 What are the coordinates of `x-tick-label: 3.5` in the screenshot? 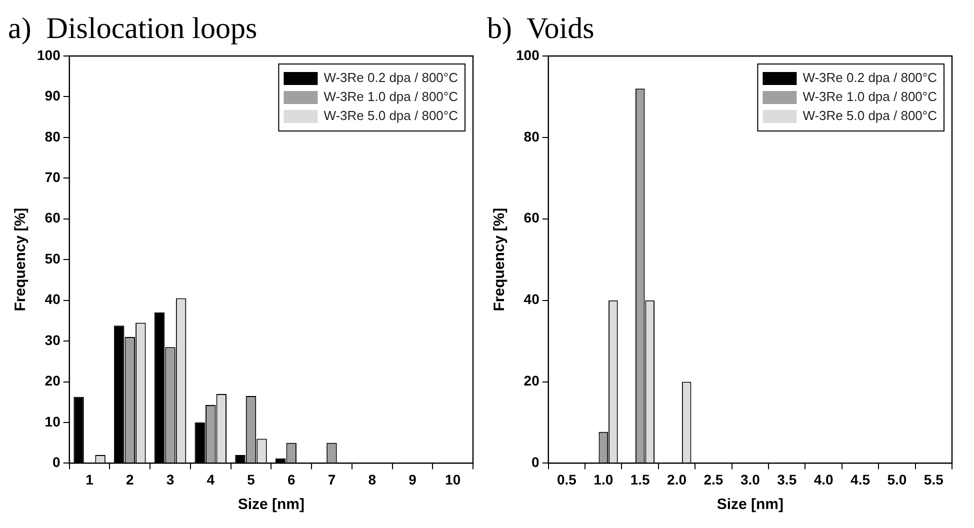 It's located at (787, 479).